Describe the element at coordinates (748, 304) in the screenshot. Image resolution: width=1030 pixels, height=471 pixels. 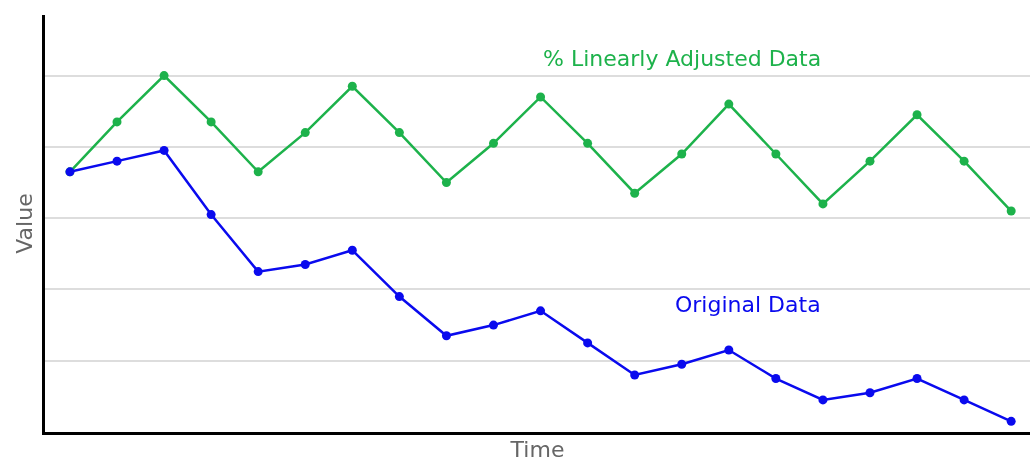
I see `series-label: Original Data` at that location.